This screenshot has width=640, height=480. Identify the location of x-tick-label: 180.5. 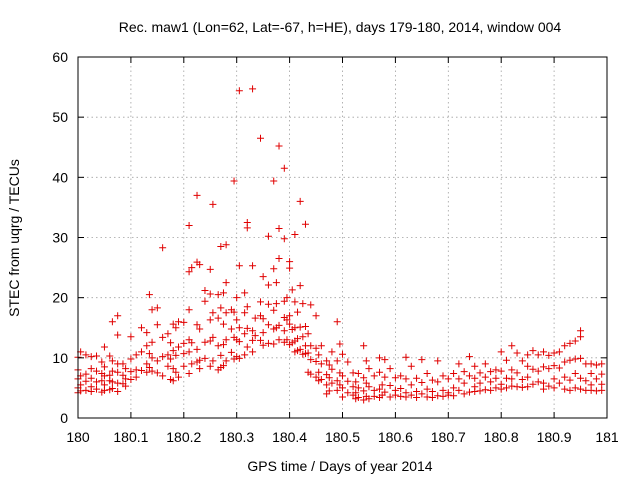
(342, 437).